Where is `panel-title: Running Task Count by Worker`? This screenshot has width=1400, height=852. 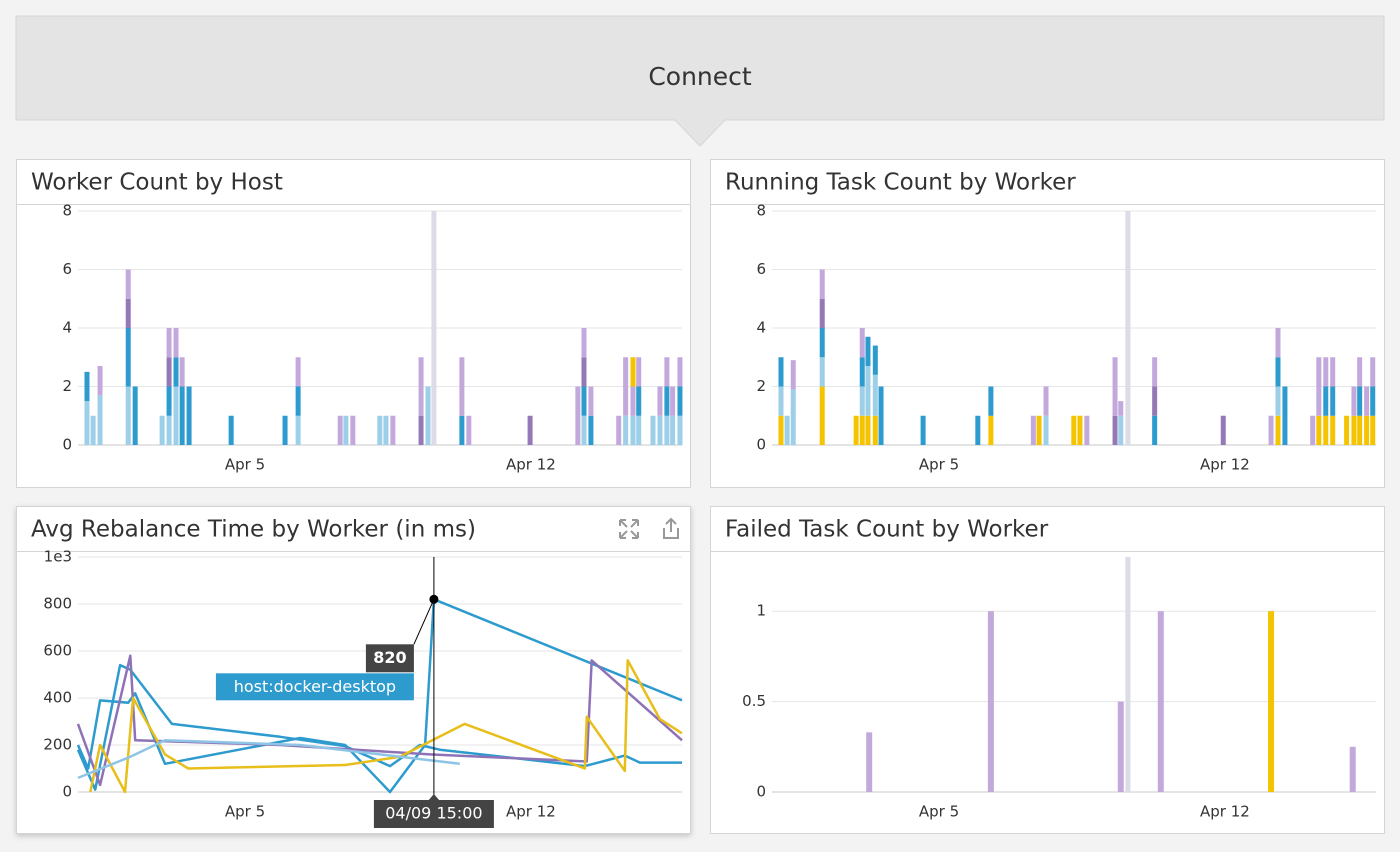
panel-title: Running Task Count by Worker is located at coordinates (900, 183).